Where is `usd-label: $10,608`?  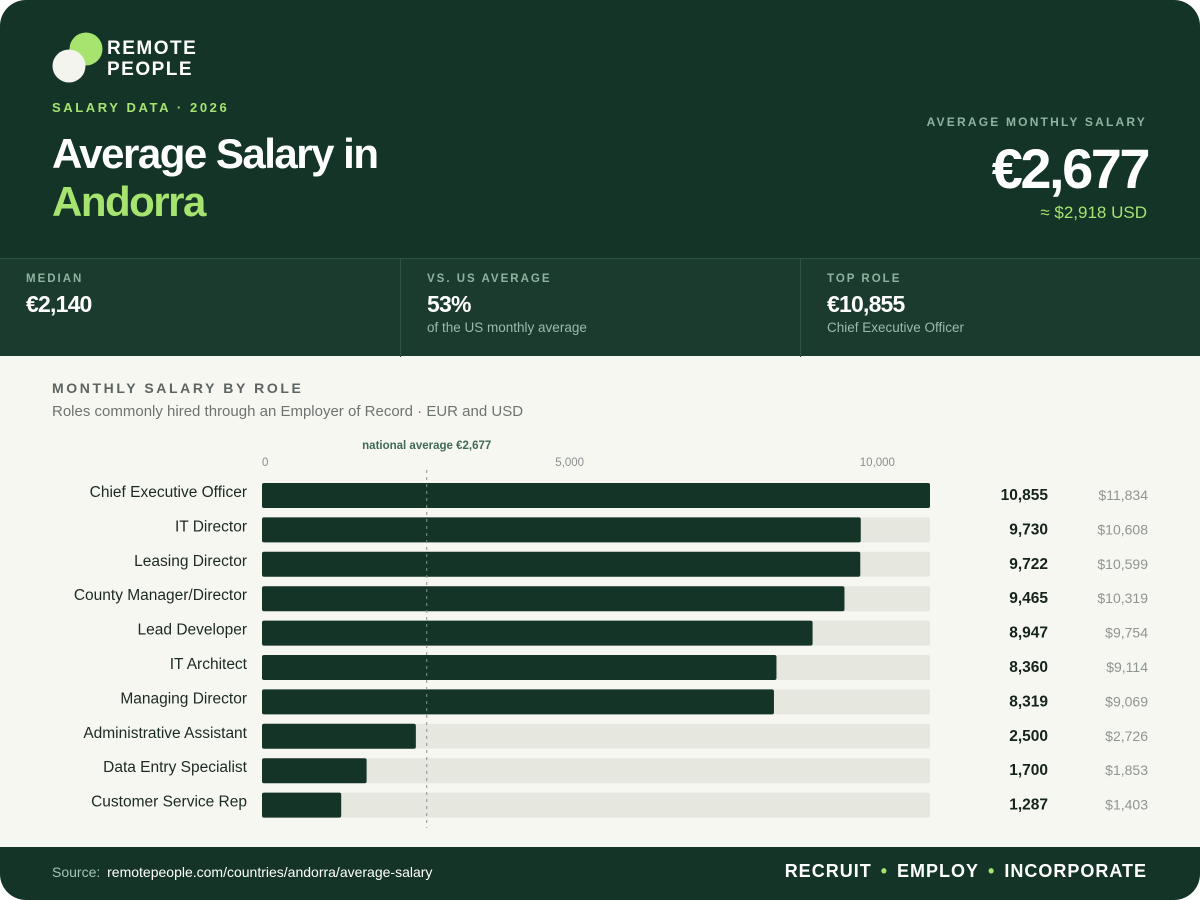 usd-label: $10,608 is located at coordinates (1122, 529).